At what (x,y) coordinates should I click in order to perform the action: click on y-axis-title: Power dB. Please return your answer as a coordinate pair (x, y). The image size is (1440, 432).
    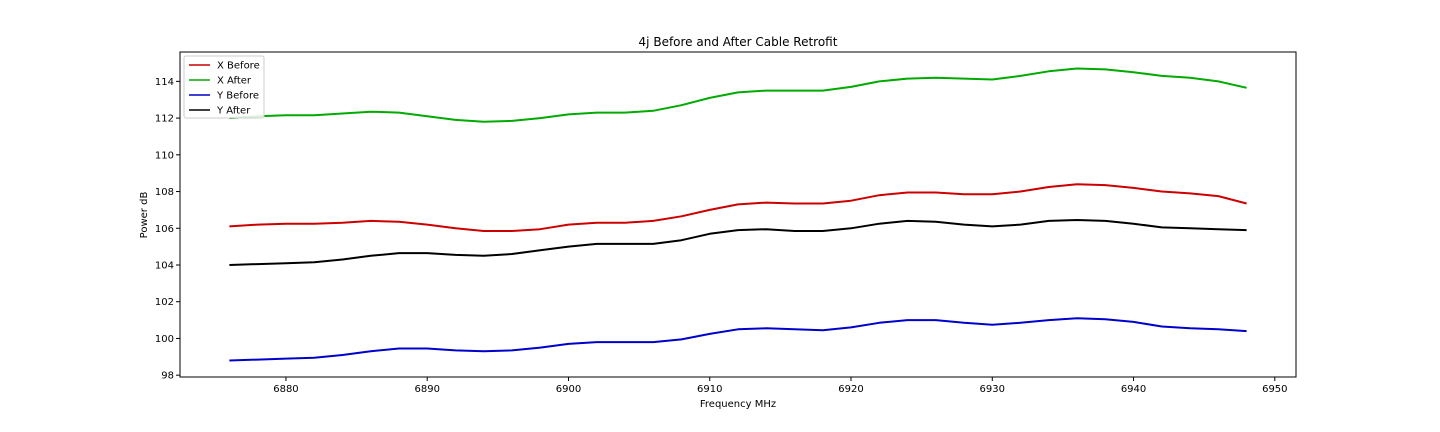
    Looking at the image, I should click on (144, 215).